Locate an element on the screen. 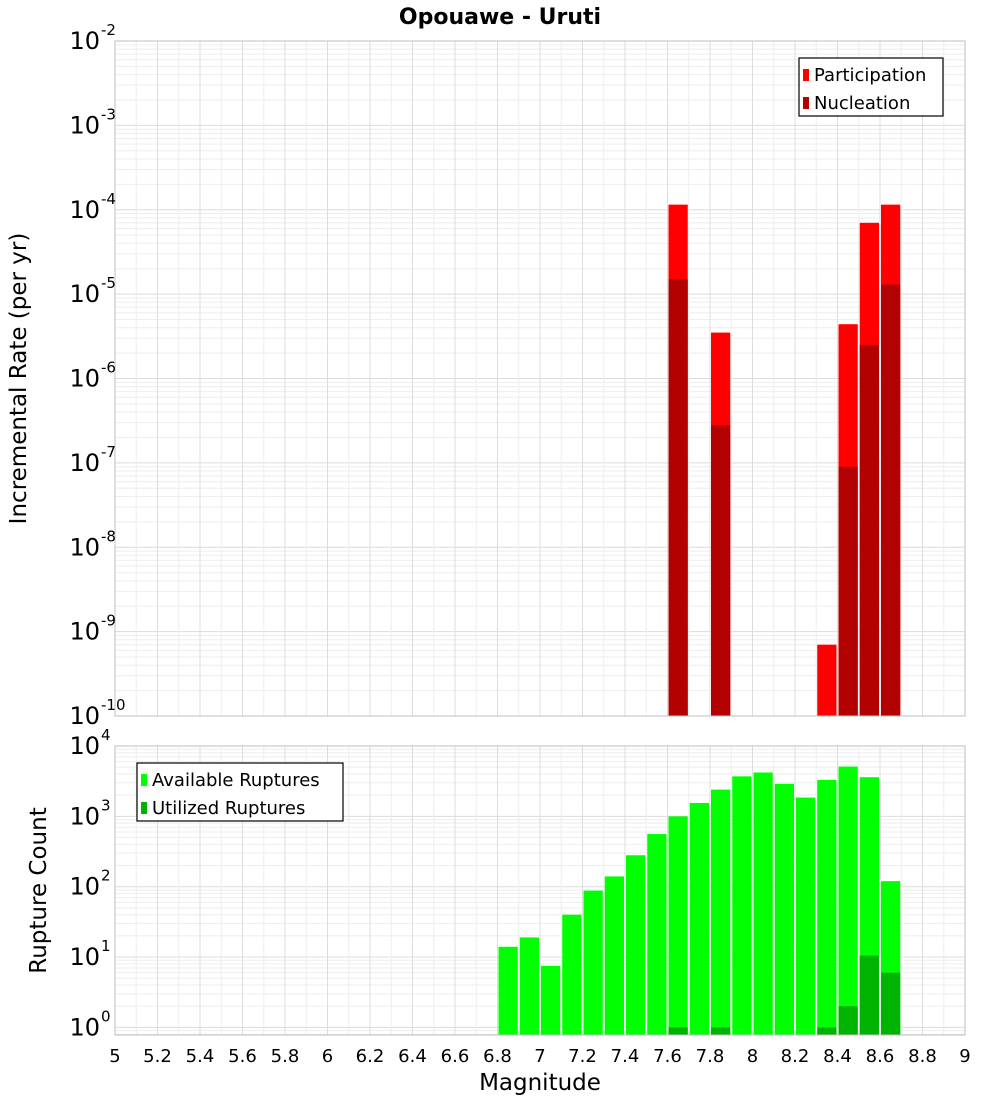 Image resolution: width=1000 pixels, height=1105 pixels. x-tick-label: 5.4 is located at coordinates (200, 1056).